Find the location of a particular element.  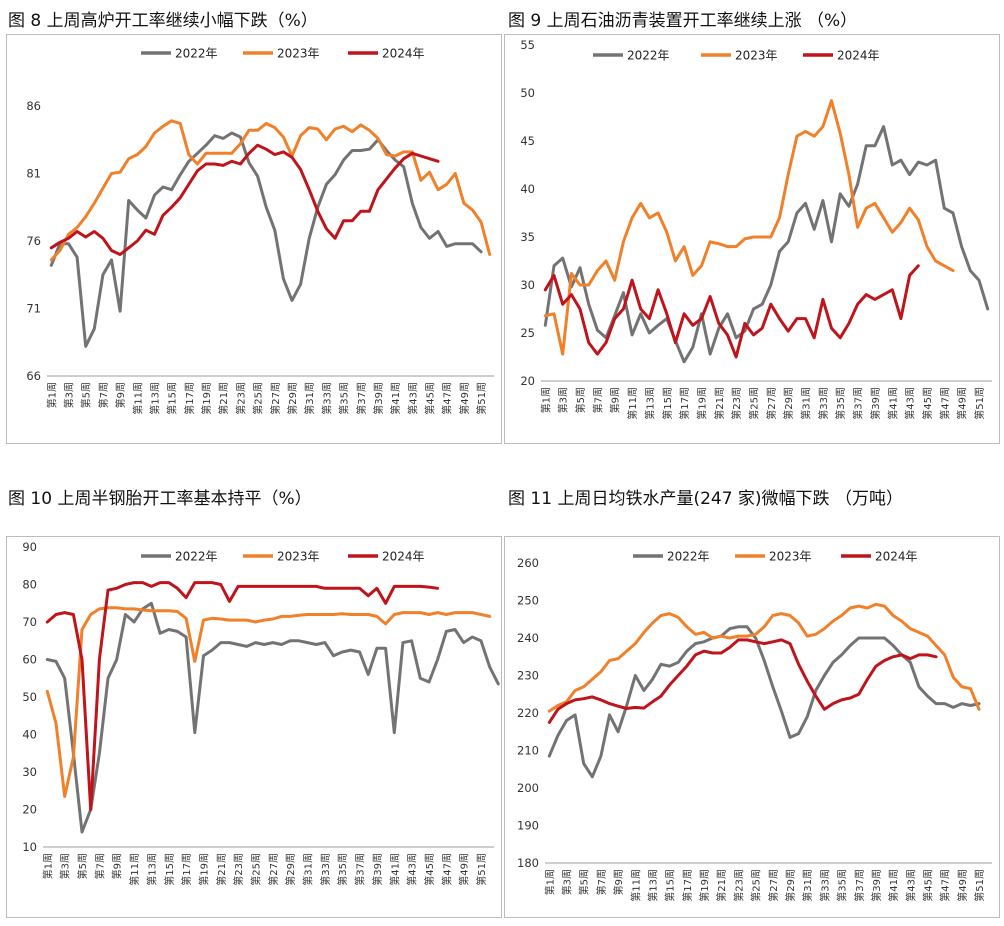

y-tick-label: 55 is located at coordinates (527, 45).